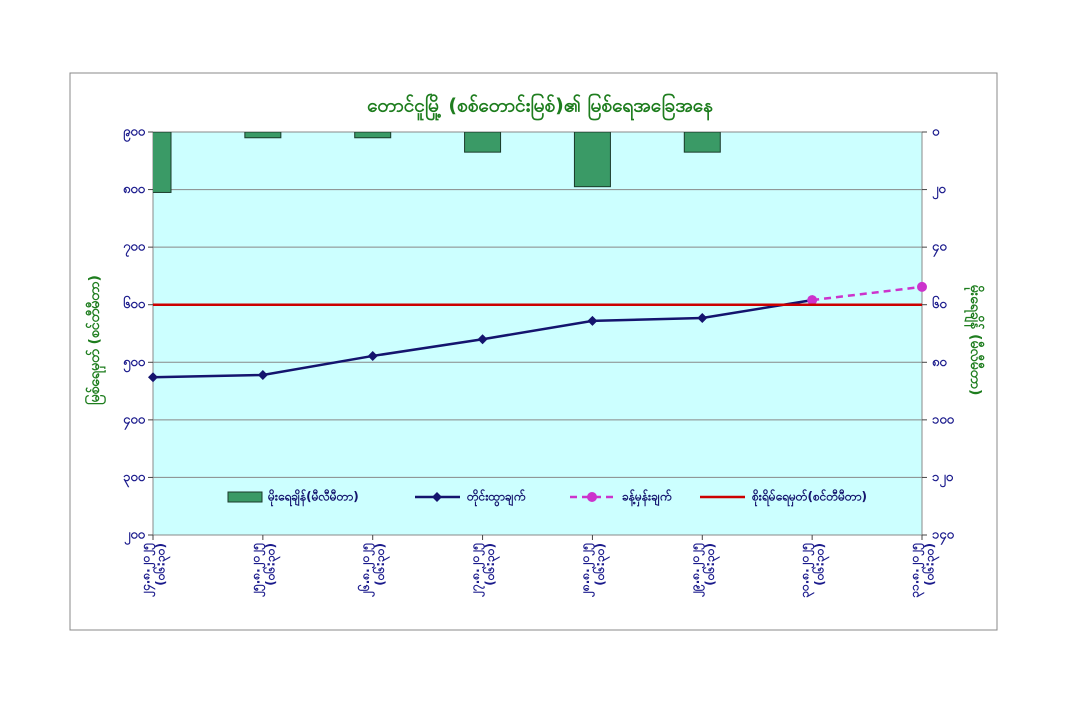 The height and width of the screenshot is (713, 1080). What do you see at coordinates (134, 421) in the screenshot?
I see `y-tick-label: ၄၀၀` at bounding box center [134, 421].